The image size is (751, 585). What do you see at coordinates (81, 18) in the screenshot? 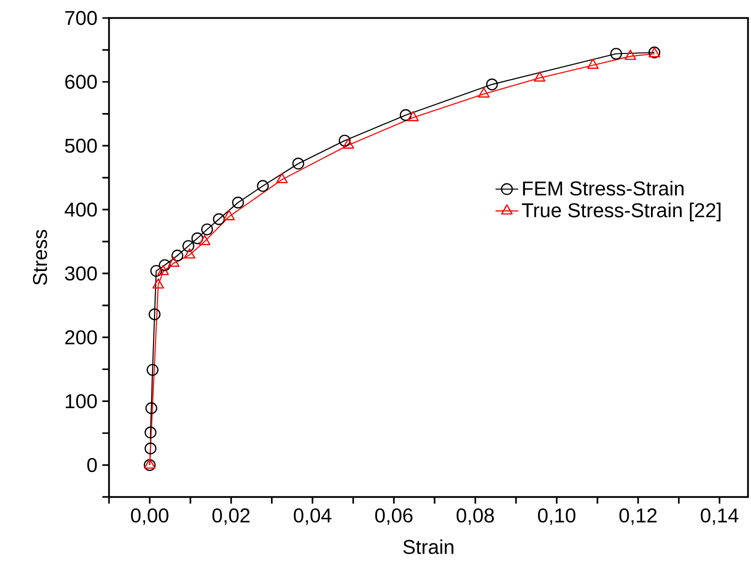
I see `y-tick-label: 700` at bounding box center [81, 18].